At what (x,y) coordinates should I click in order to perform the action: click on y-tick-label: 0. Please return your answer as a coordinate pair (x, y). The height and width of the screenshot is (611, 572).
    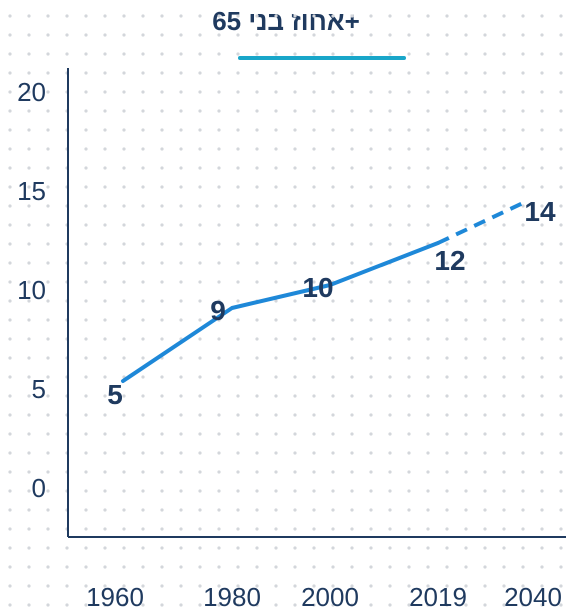
    Looking at the image, I should click on (39, 488).